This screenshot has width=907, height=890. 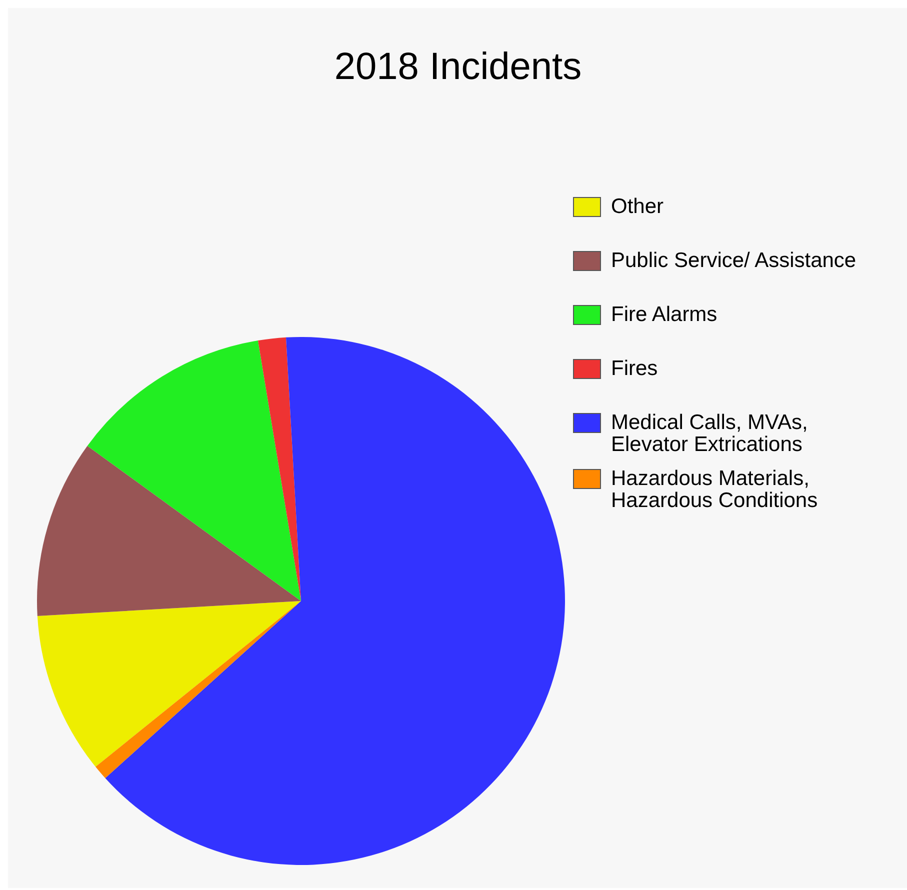 I want to click on legend-label: Hazardous Materials, Hazardous Conditions, so click(x=714, y=489).